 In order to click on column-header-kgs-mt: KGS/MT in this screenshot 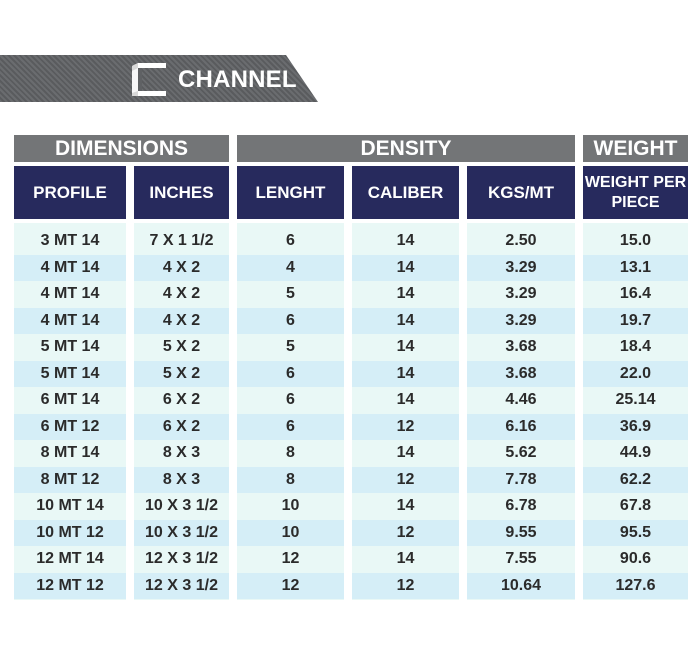, I will do `click(521, 192)`.